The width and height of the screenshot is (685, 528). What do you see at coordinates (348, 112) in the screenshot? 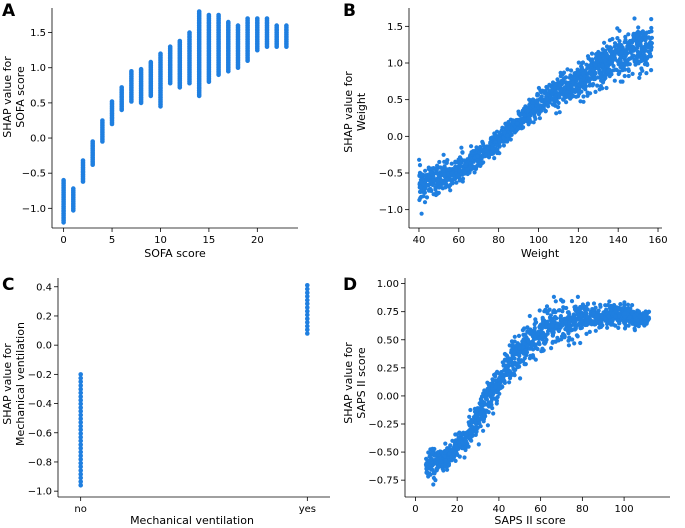
I see `panel-b-ylabel-line1: SHAP value for` at bounding box center [348, 112].